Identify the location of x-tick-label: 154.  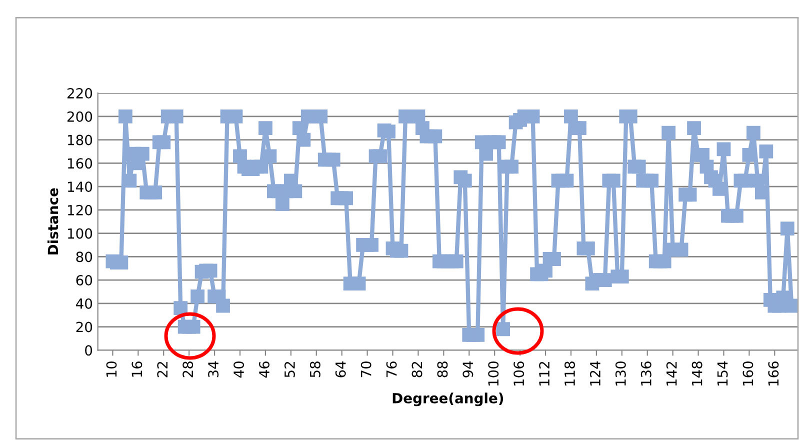
(722, 373).